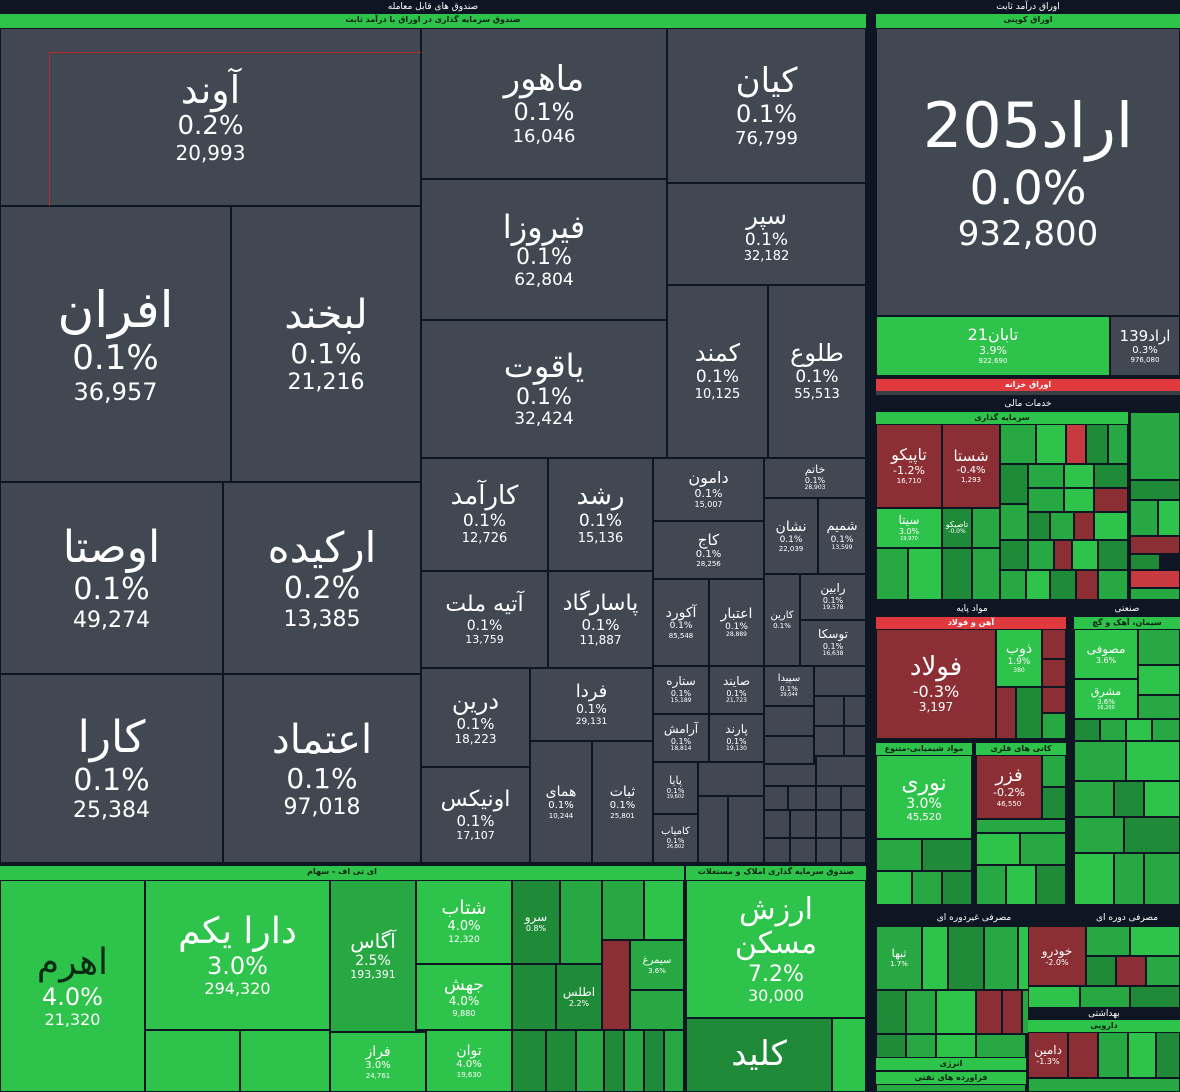 This screenshot has width=1180, height=1092. I want to click on tile-tosca: توسکا 0.1% 16,638, so click(833, 643).